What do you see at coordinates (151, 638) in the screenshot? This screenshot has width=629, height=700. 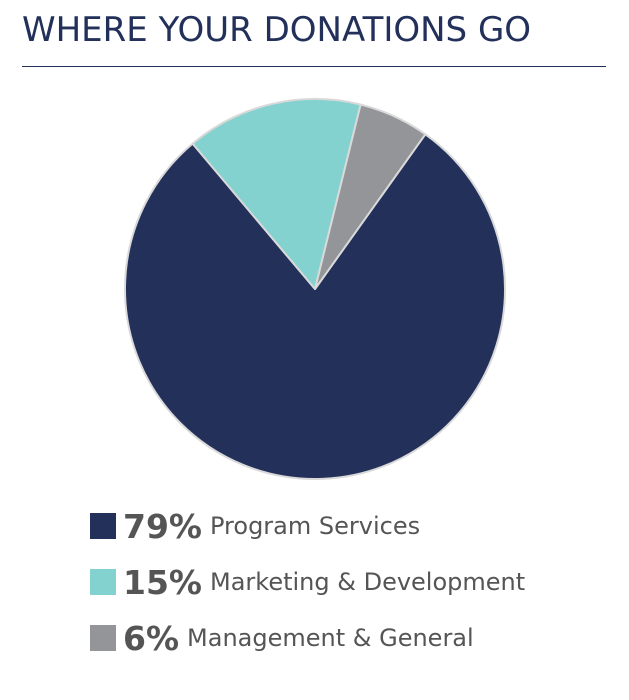 I see `legend-percent: 6%` at bounding box center [151, 638].